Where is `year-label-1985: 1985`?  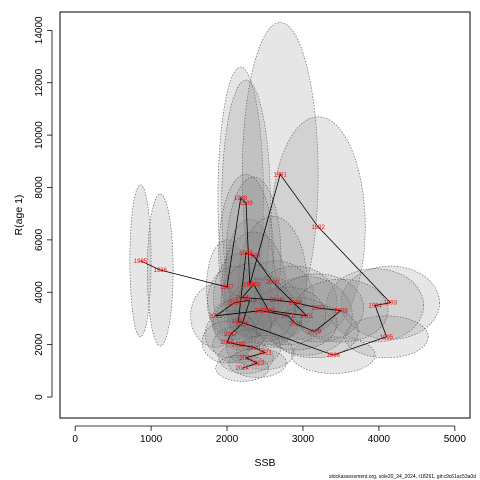
year-label-1985: 1985 is located at coordinates (141, 262).